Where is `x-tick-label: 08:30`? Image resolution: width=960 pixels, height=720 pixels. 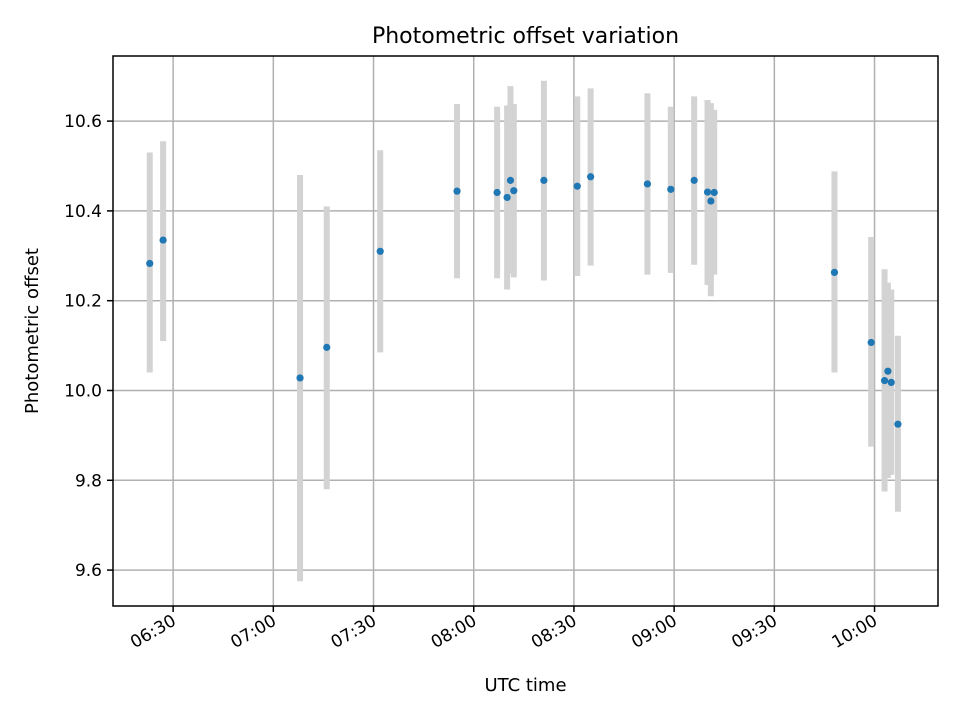 x-tick-label: 08:30 is located at coordinates (554, 632).